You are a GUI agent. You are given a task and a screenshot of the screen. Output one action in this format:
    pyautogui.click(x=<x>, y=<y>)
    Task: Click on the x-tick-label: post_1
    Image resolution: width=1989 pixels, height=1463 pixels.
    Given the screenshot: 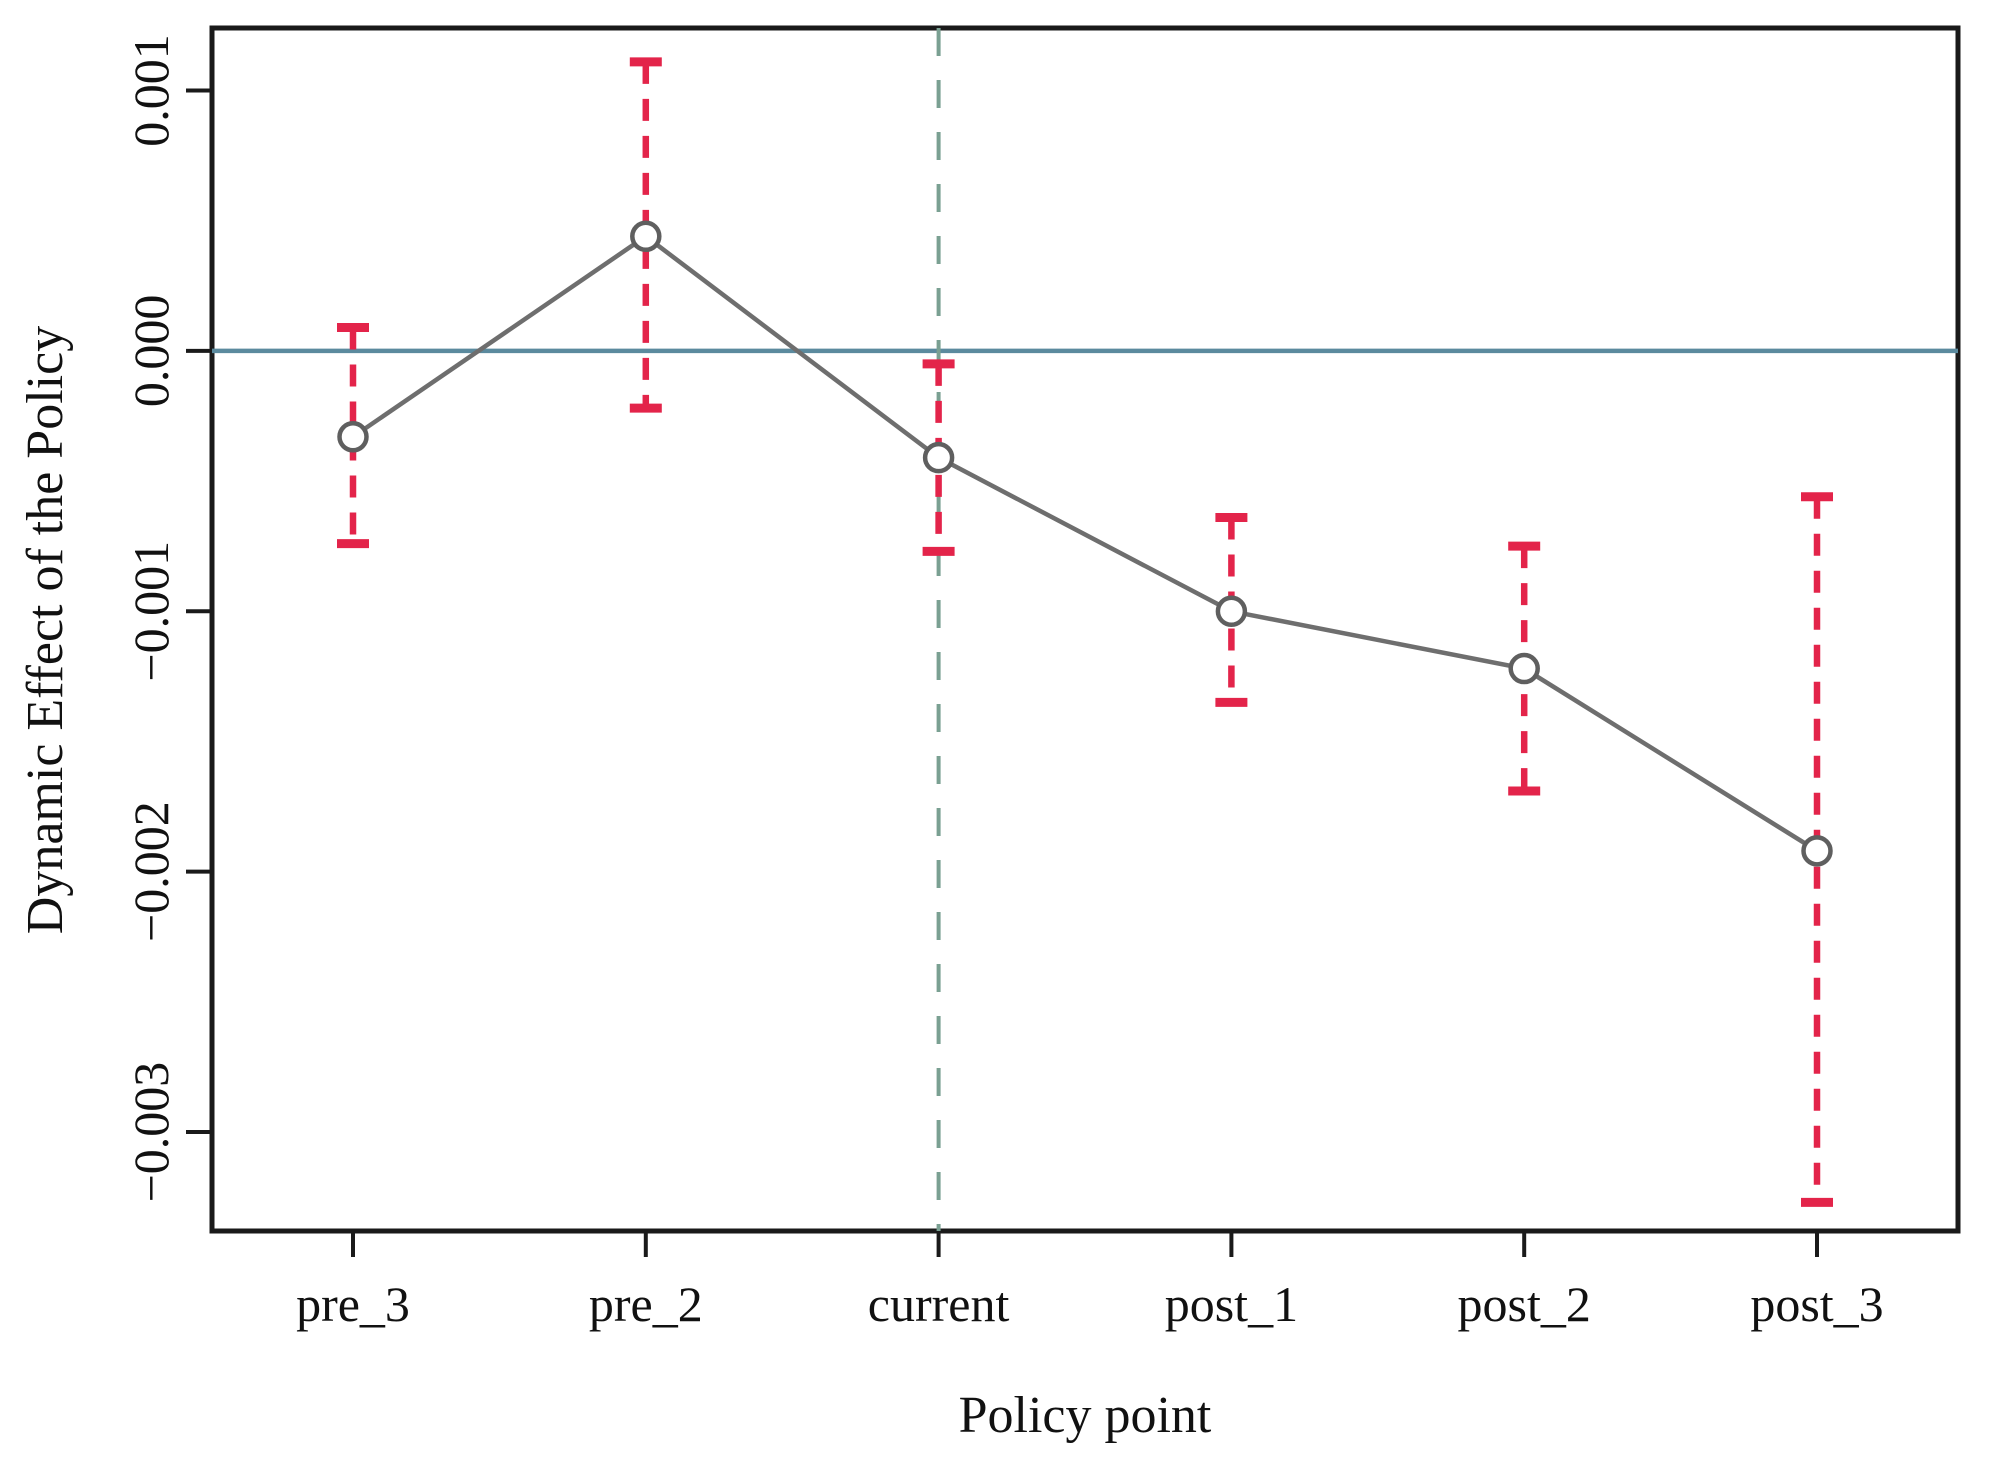 What is the action you would take?
    pyautogui.click(x=1231, y=1304)
    